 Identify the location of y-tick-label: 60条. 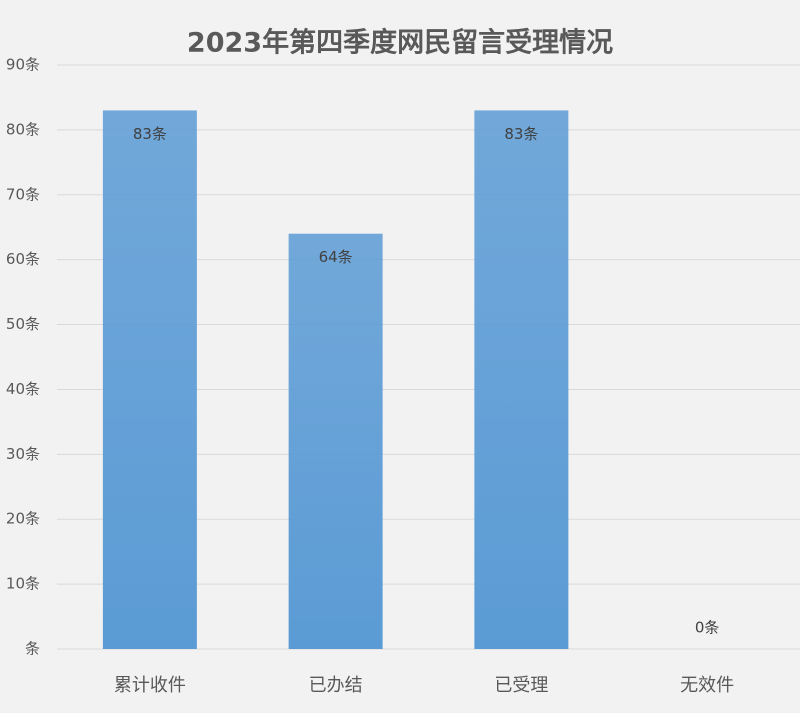
(23, 259).